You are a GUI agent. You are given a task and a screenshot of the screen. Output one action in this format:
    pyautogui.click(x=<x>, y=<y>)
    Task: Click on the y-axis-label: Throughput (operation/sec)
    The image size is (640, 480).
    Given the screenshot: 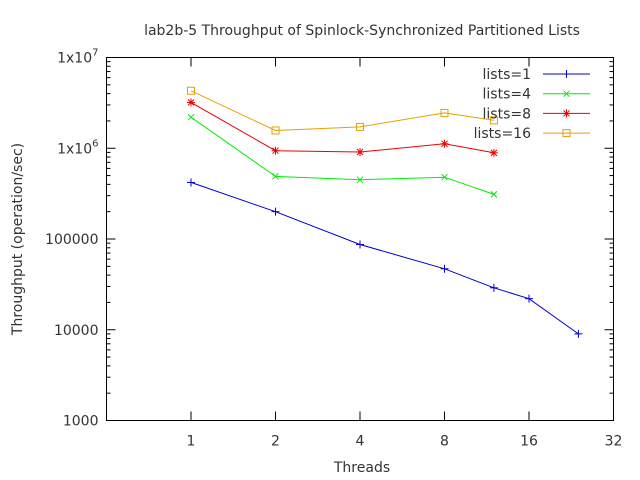 What is the action you would take?
    pyautogui.click(x=18, y=239)
    